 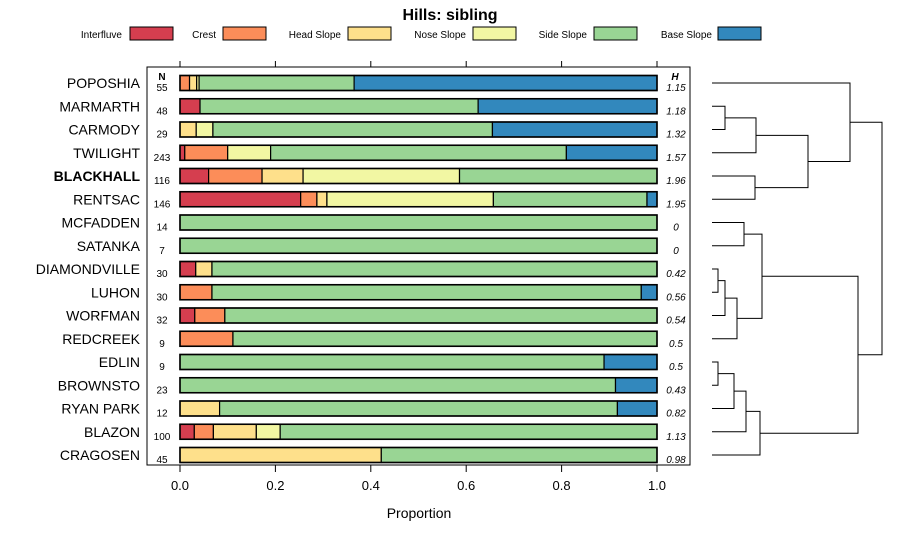 What do you see at coordinates (162, 460) in the screenshot?
I see `row-n: 45` at bounding box center [162, 460].